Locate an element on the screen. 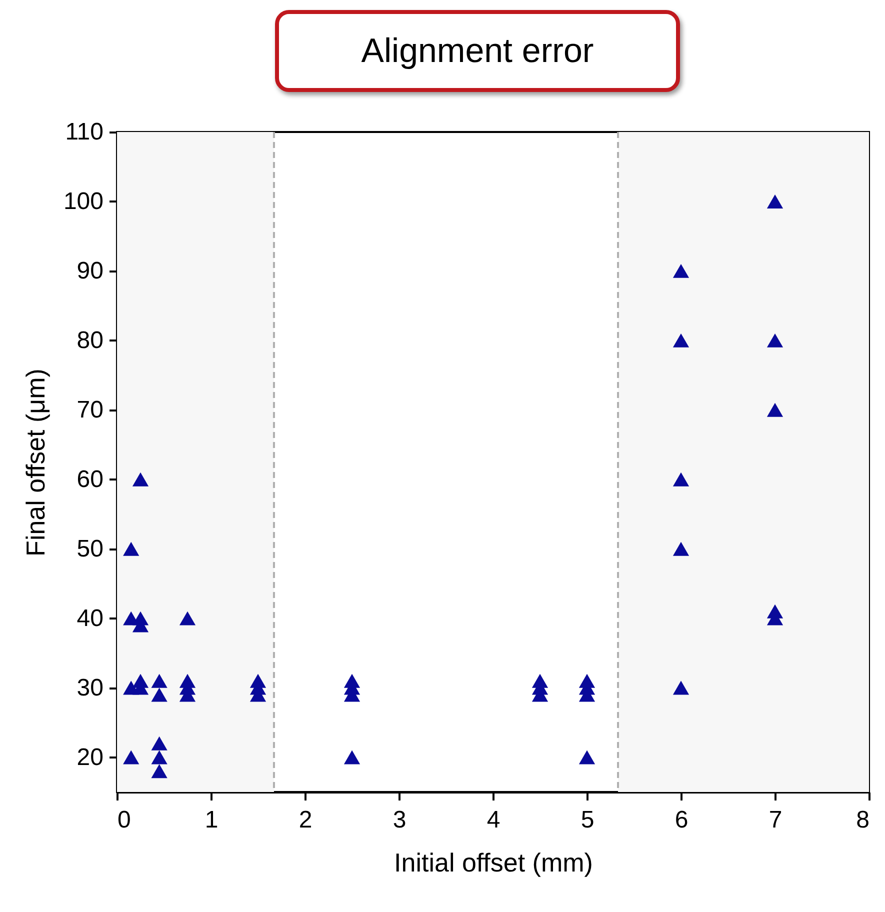 This screenshot has width=885, height=912. x-tick-label: 2 is located at coordinates (305, 820).